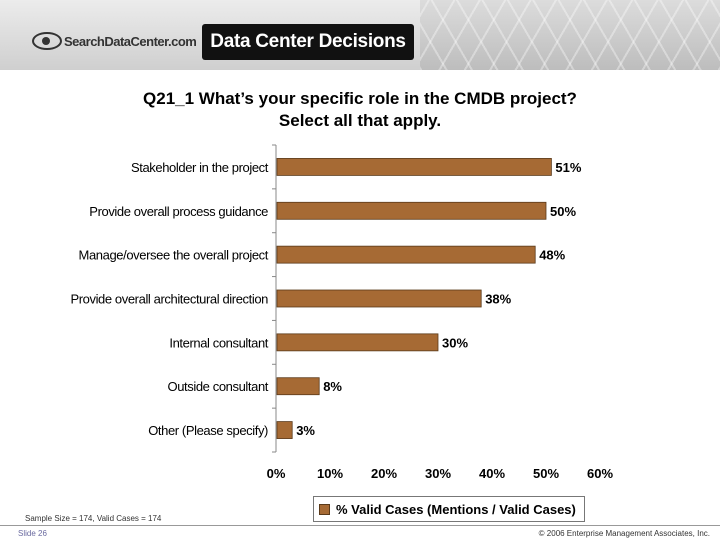 Image resolution: width=720 pixels, height=540 pixels. Describe the element at coordinates (305, 430) in the screenshot. I see `data-label: 3%` at that location.